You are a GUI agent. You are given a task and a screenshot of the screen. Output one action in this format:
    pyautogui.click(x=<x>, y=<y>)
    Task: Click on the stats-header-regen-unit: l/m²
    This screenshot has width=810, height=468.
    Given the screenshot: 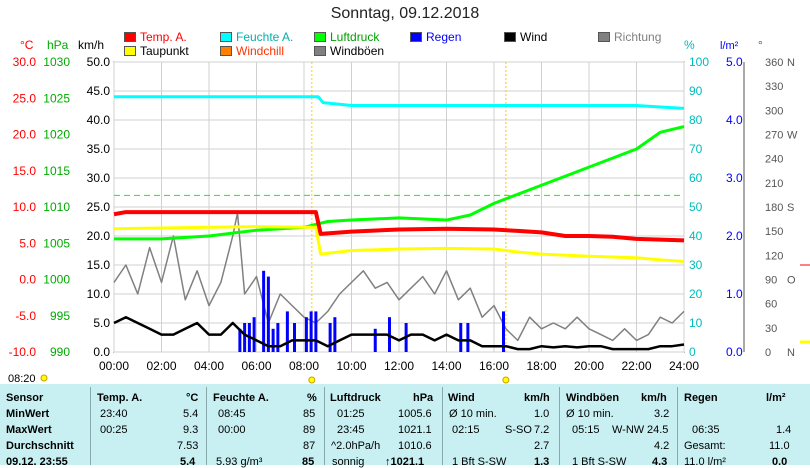 What is the action you would take?
    pyautogui.click(x=776, y=398)
    